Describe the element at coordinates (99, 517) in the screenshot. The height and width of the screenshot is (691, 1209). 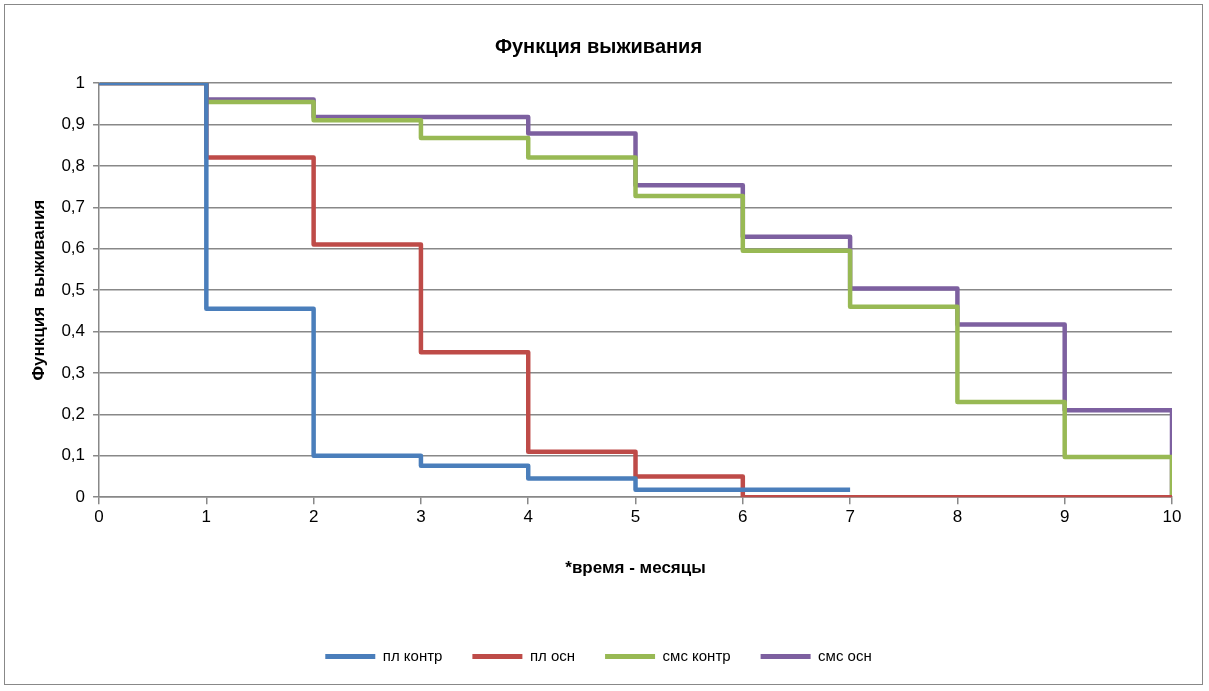
I see `x-tick-label: 0` at that location.